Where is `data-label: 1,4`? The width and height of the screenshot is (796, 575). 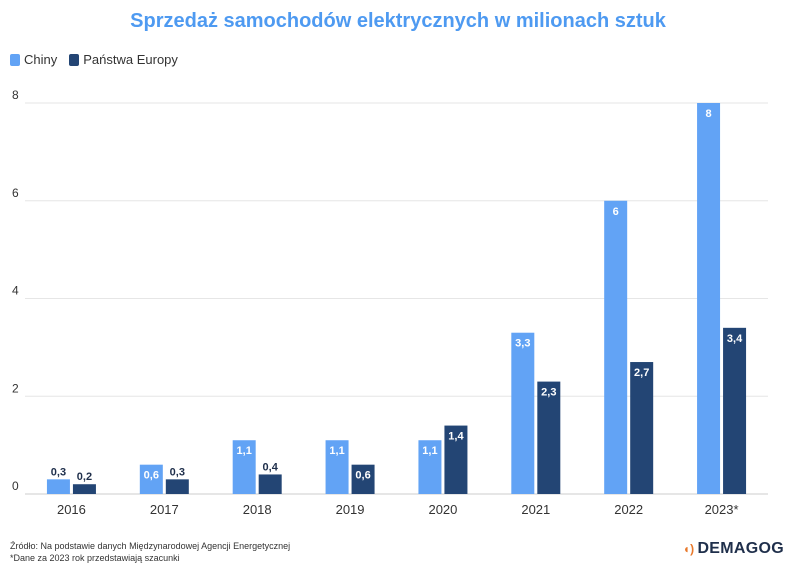 data-label: 1,4 is located at coordinates (456, 437).